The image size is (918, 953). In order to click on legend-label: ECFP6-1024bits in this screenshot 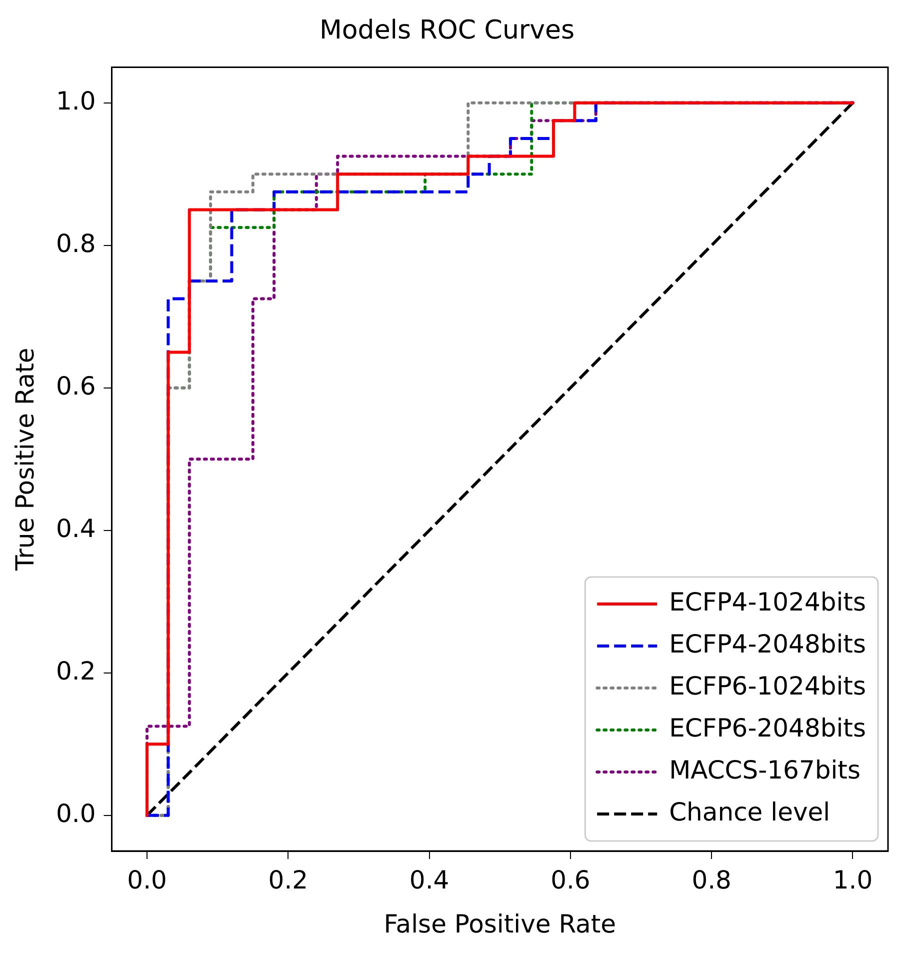, I will do `click(767, 686)`.